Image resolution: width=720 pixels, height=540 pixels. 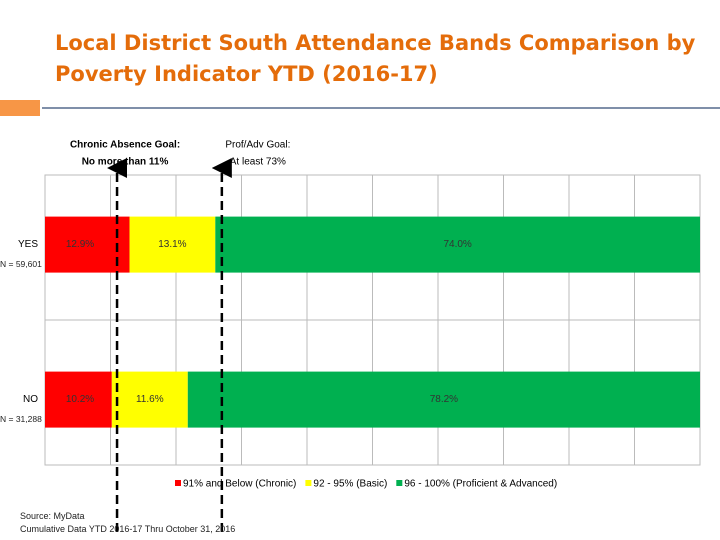 What do you see at coordinates (257, 145) in the screenshot?
I see `goal-label: Prof/Adv Goal:` at bounding box center [257, 145].